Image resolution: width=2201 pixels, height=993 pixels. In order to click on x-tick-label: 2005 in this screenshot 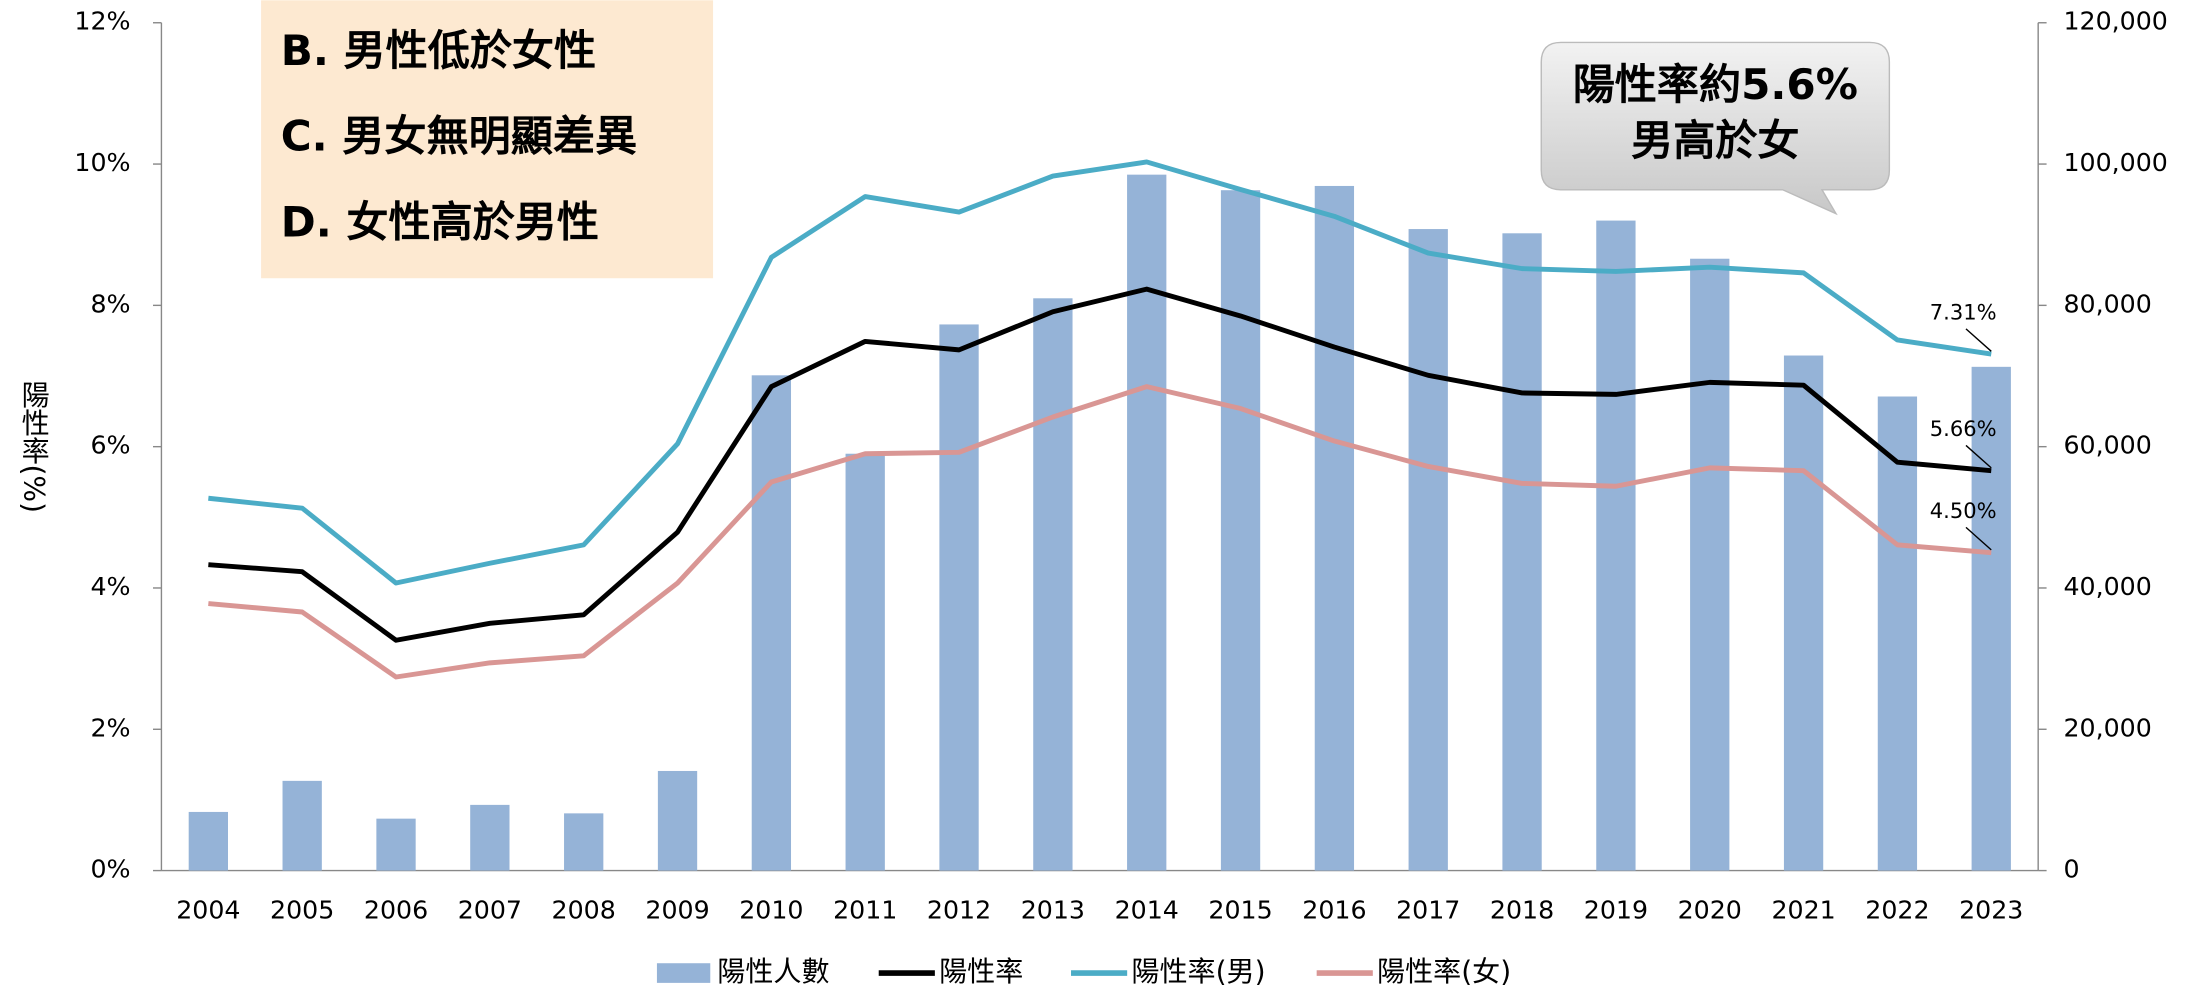, I will do `click(302, 909)`.